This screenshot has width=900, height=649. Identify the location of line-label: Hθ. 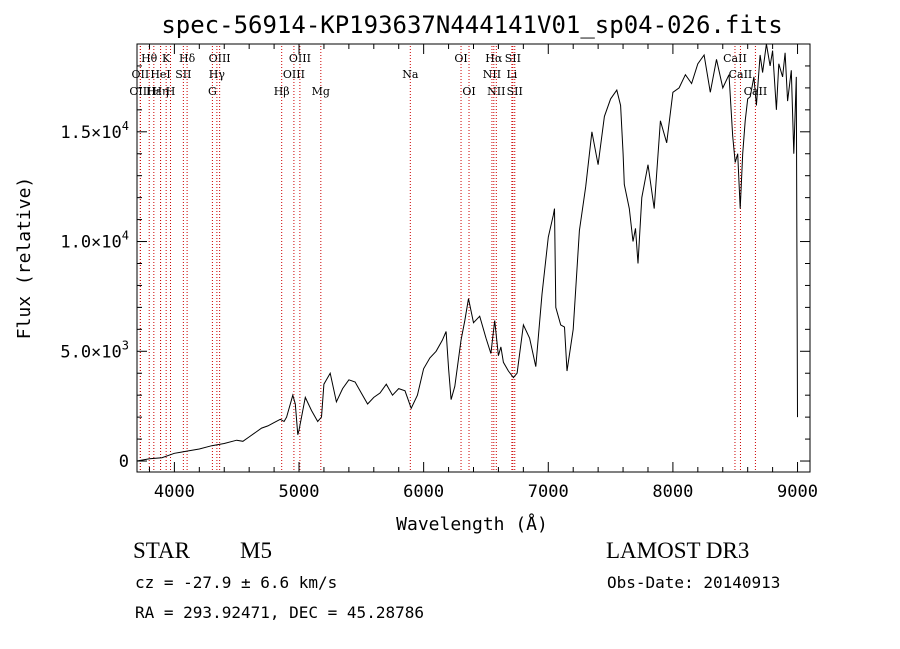
(149, 58).